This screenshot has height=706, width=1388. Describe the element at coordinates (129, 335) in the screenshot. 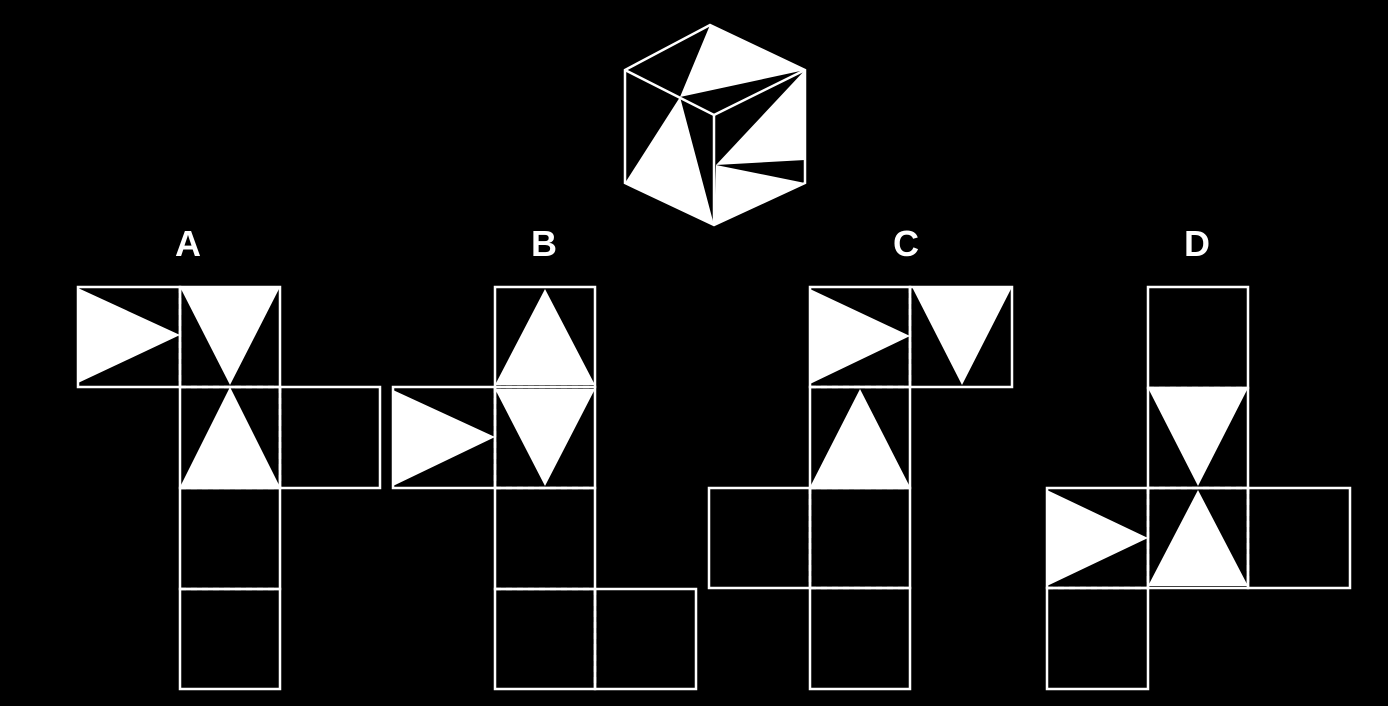

I see `net-a-face-1-triangle` at that location.